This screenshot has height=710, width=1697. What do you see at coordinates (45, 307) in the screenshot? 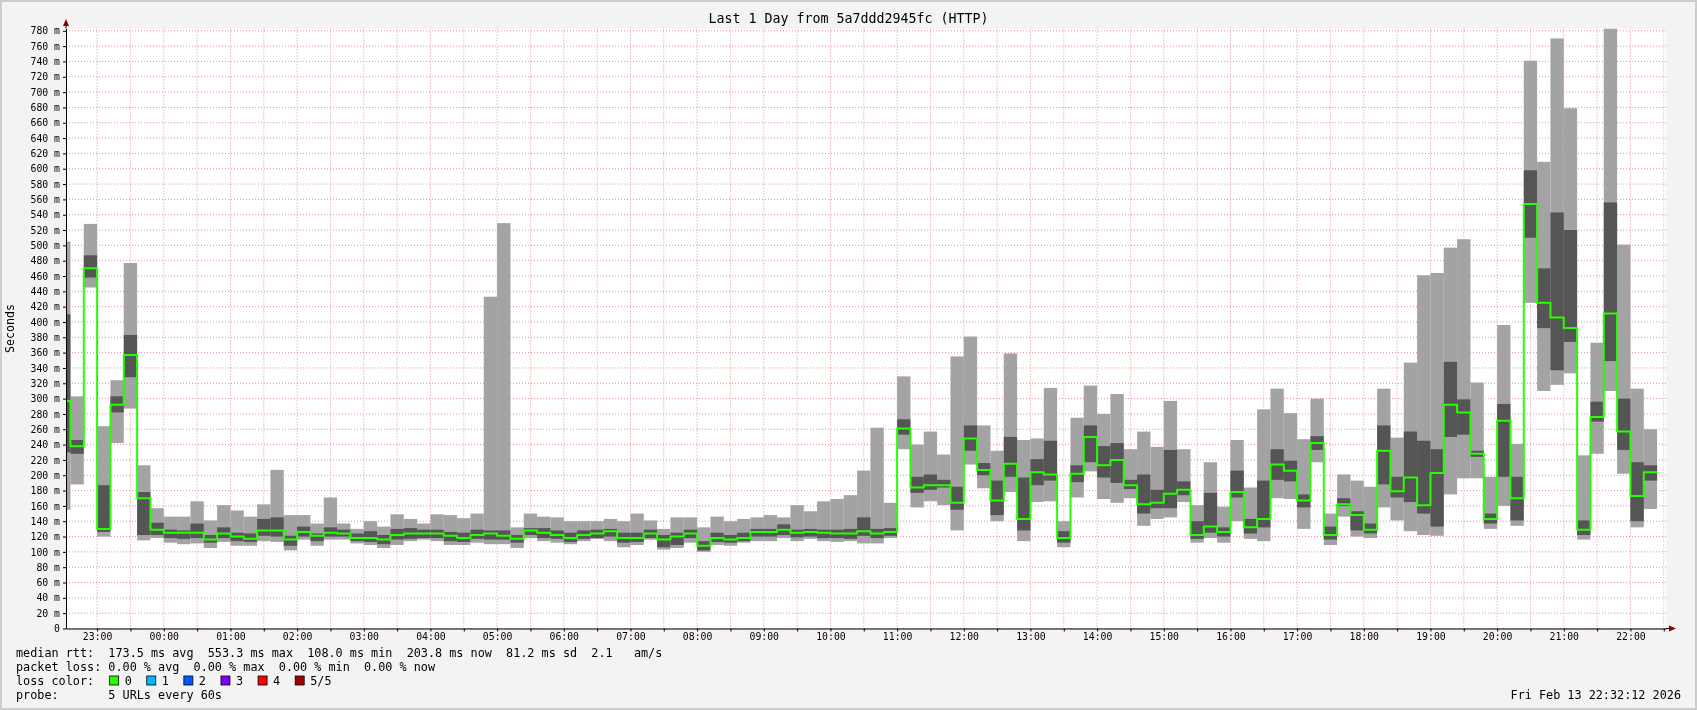
I see `y-tick-label: 420 m` at bounding box center [45, 307].